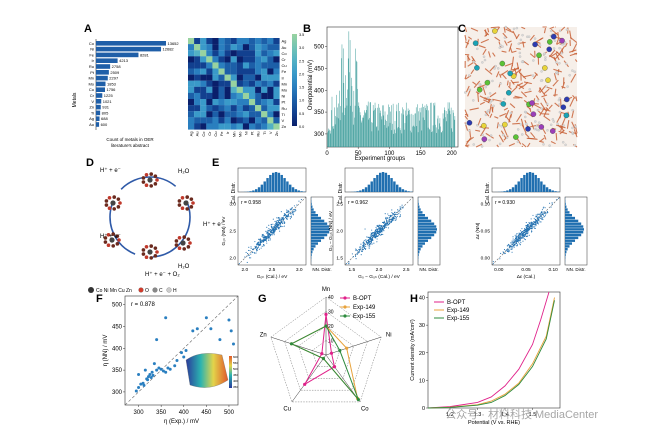 This screenshot has height=441, width=650. Describe the element at coordinates (91, 124) in the screenshot. I see `panel-a-bar-label: Au` at that location.